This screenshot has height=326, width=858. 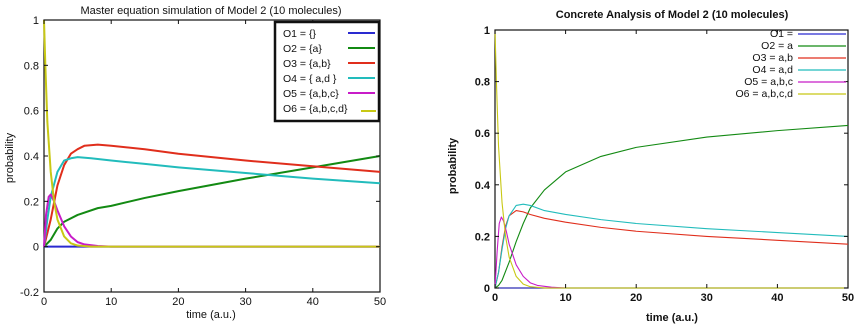 What do you see at coordinates (29, 293) in the screenshot?
I see `y-tick-label: -0.2` at bounding box center [29, 293].